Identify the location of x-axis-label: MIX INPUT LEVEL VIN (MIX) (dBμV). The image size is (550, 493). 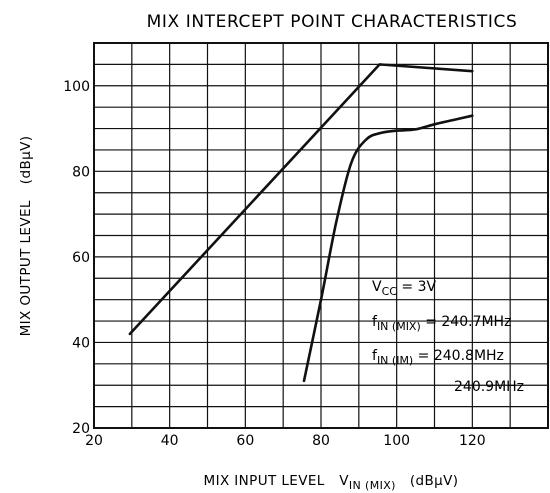
(331, 482).